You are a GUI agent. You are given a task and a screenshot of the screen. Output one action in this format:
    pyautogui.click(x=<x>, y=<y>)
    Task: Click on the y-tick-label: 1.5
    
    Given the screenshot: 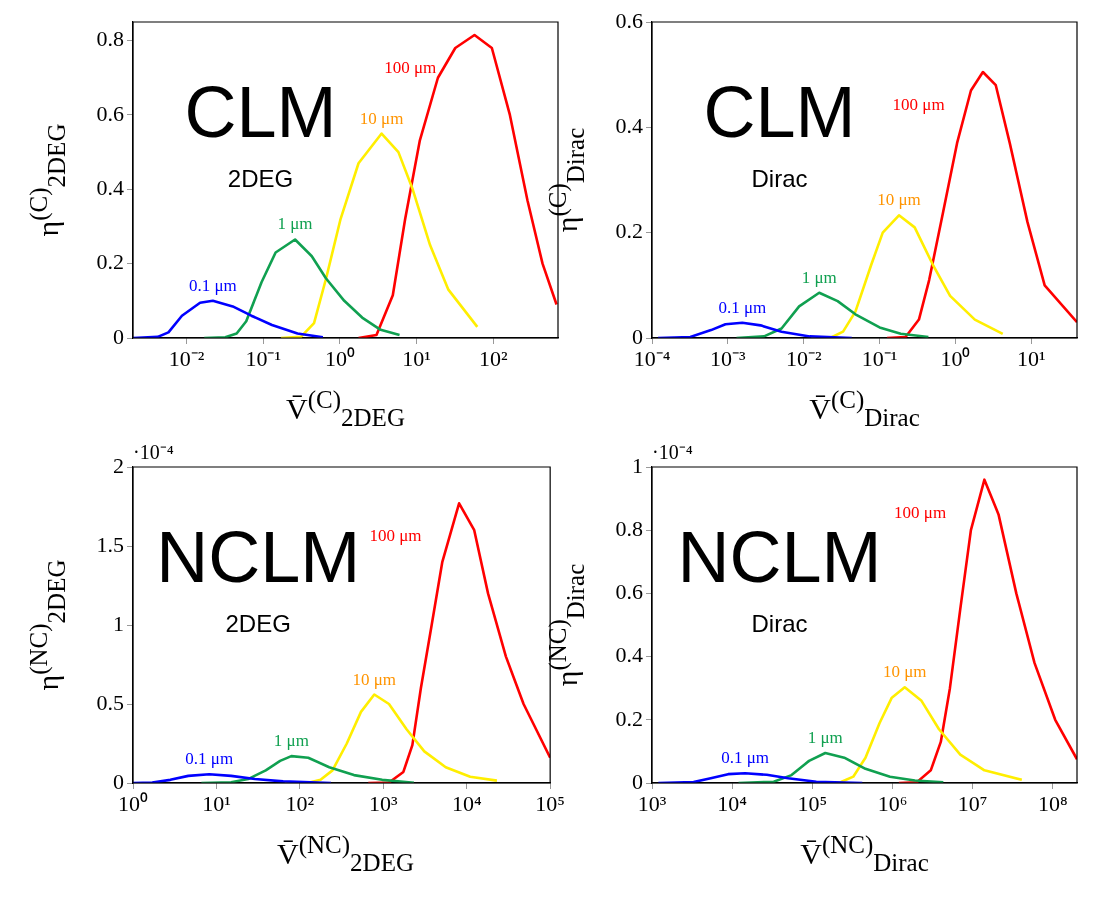 What is the action you would take?
    pyautogui.click(x=110, y=544)
    